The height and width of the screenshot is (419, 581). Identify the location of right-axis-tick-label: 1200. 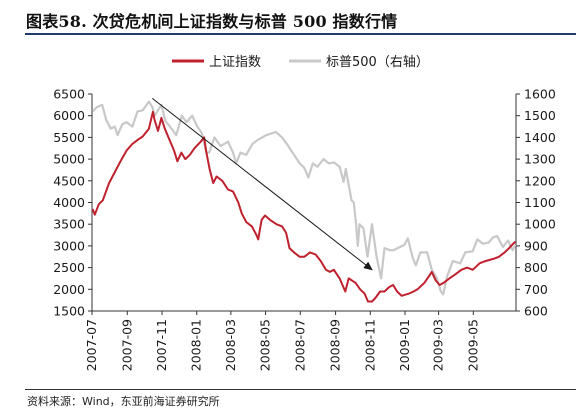
(540, 180).